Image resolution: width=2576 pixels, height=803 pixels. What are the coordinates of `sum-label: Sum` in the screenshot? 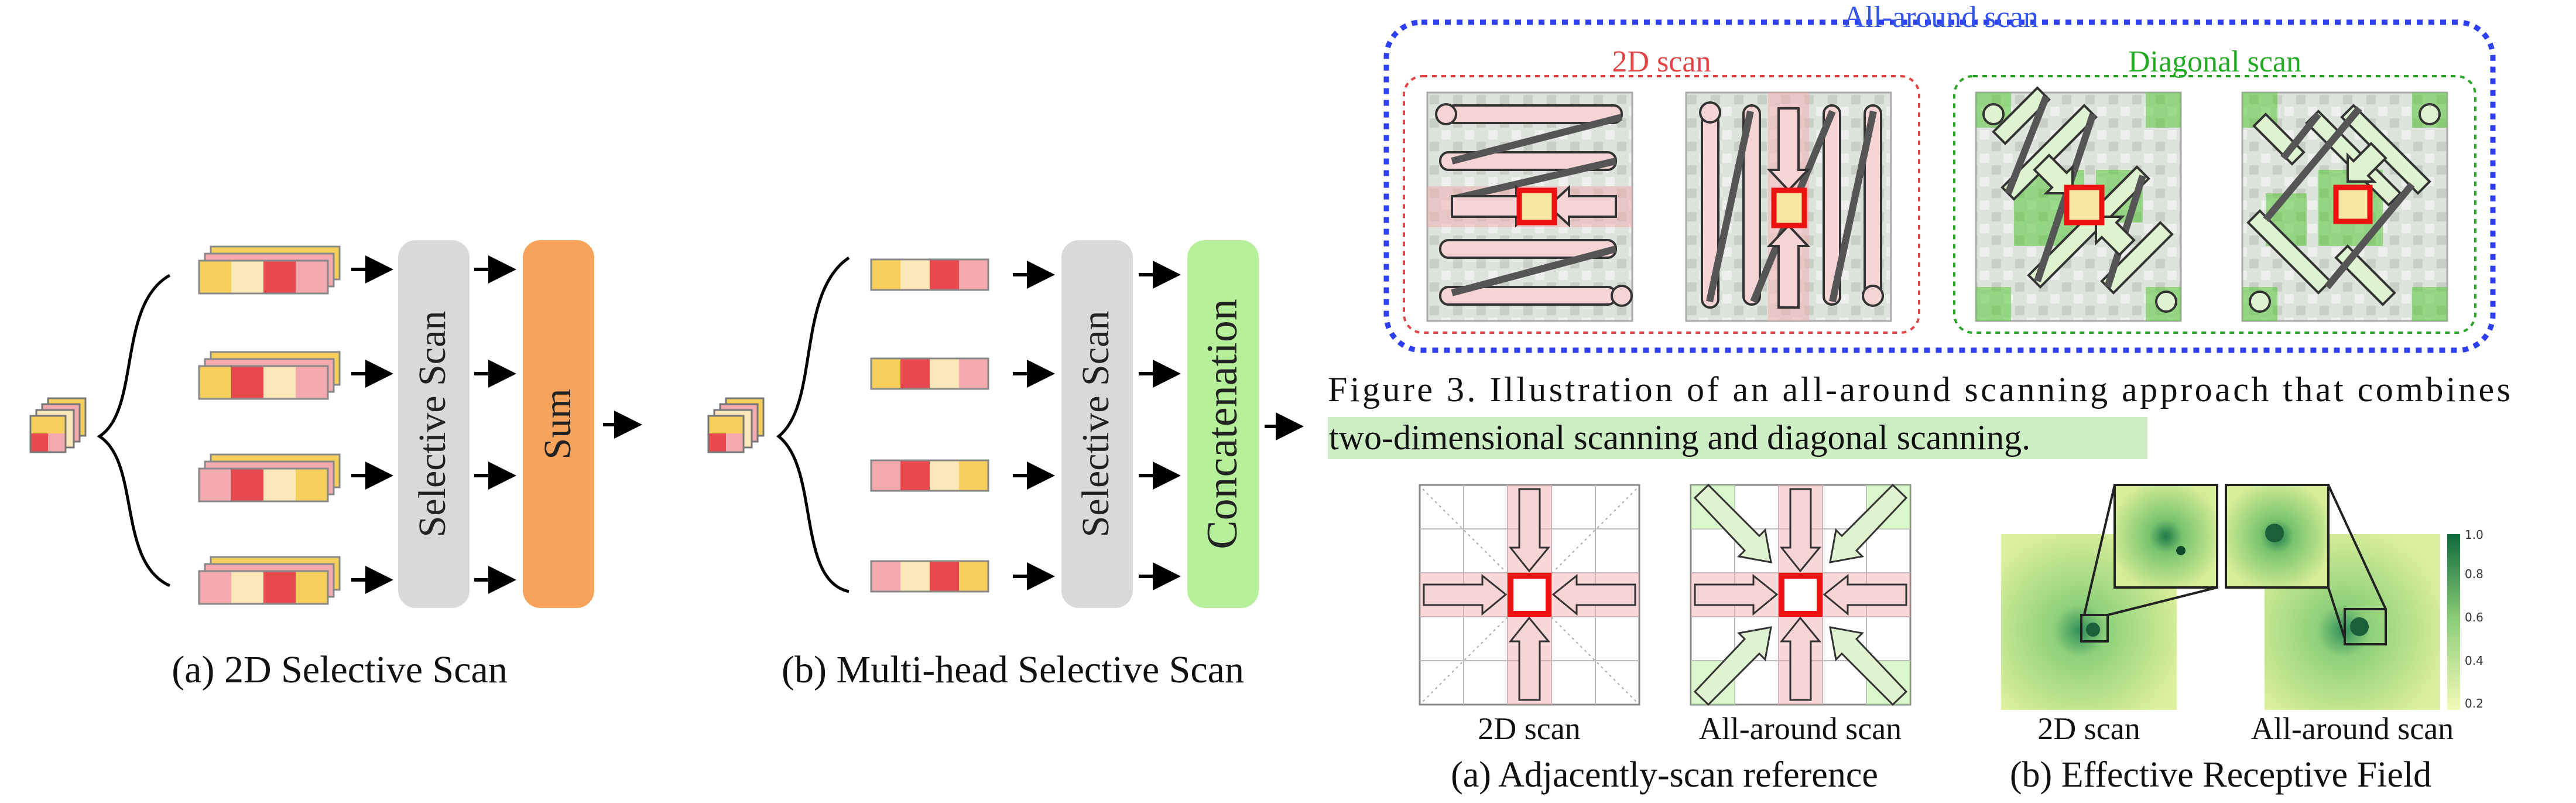 It's located at (557, 423).